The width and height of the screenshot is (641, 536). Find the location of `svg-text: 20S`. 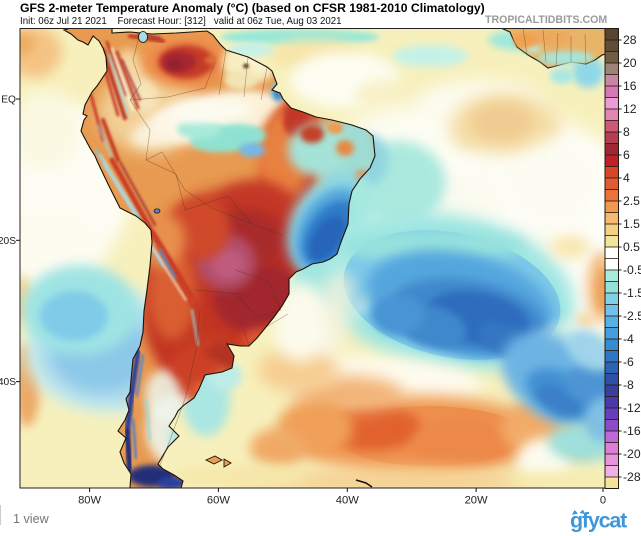

svg-text: 20S is located at coordinates (8, 241).